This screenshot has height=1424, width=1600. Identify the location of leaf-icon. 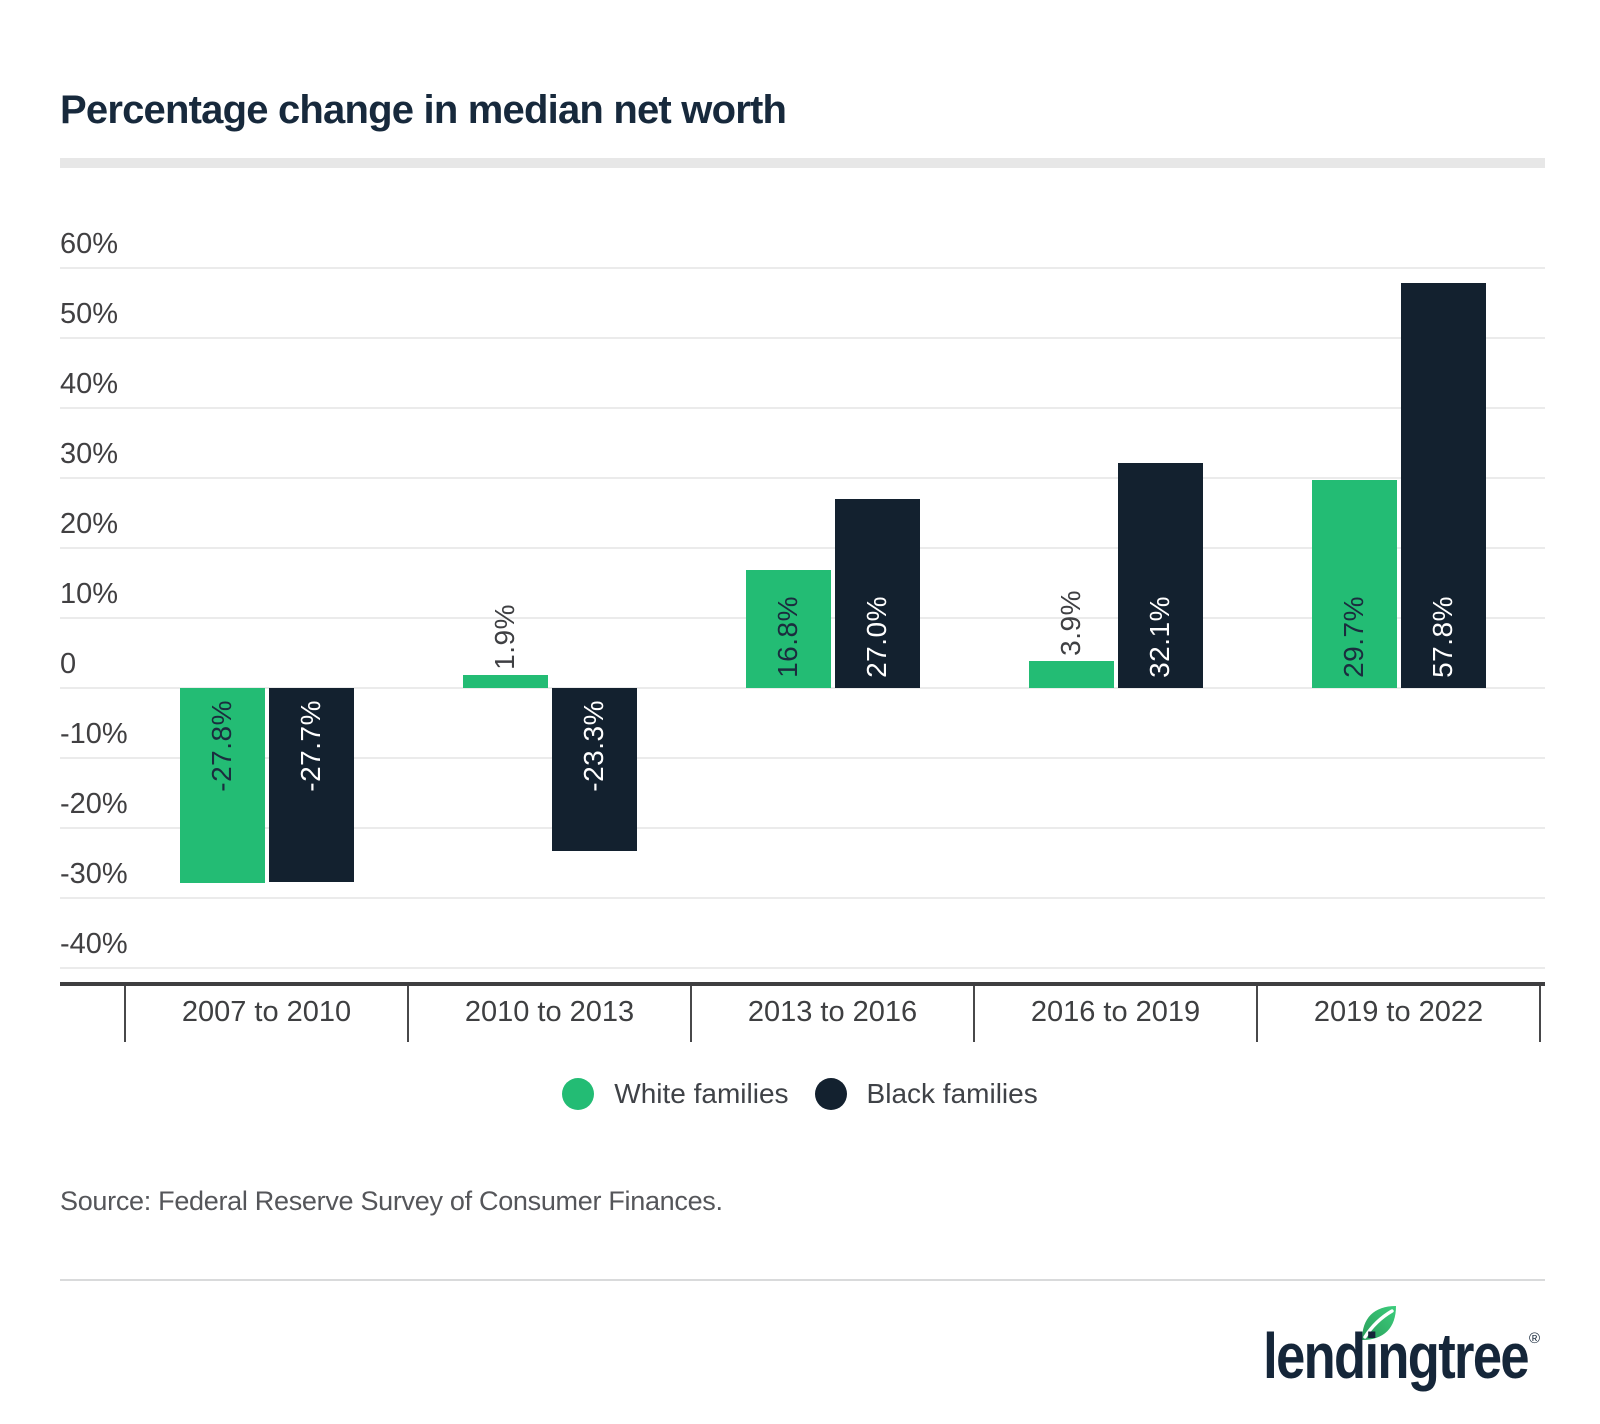
(1379, 1323).